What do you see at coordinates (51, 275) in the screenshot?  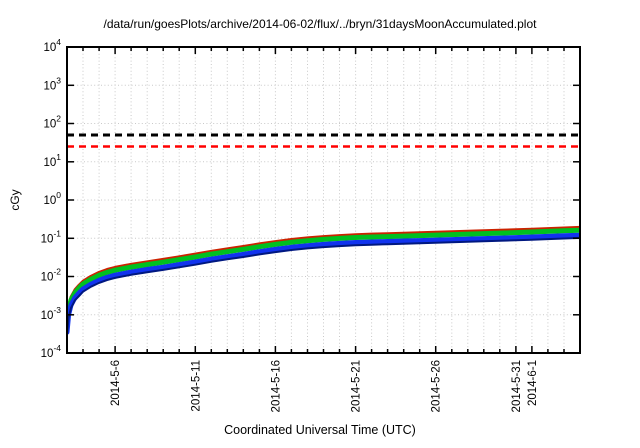 I see `y-tick-label: 10⁻²` at bounding box center [51, 275].